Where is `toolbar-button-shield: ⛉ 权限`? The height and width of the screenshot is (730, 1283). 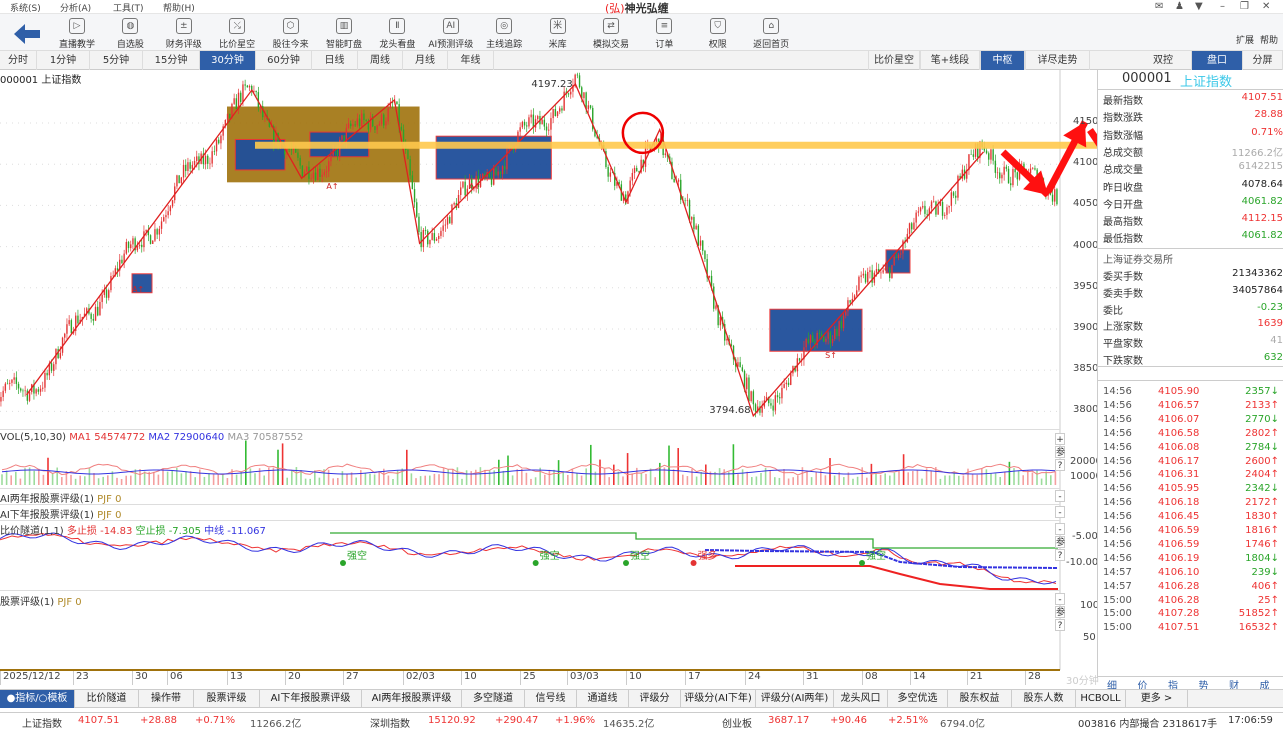
toolbar-button-shield: ⛉ 权限 is located at coordinates (718, 34).